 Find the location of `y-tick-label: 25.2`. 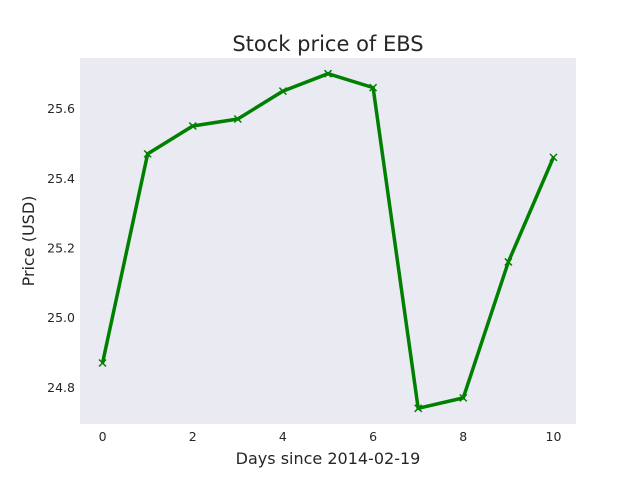

y-tick-label: 25.2 is located at coordinates (61, 247).